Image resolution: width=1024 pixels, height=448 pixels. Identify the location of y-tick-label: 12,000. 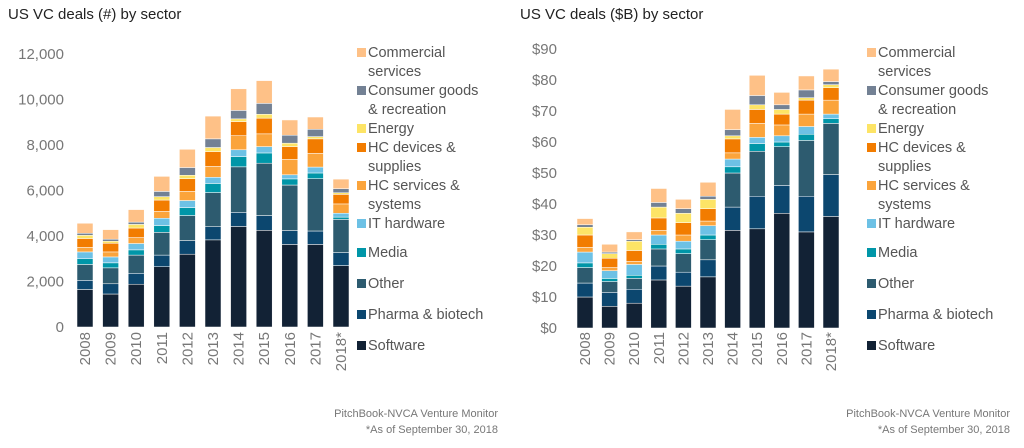
(41, 54).